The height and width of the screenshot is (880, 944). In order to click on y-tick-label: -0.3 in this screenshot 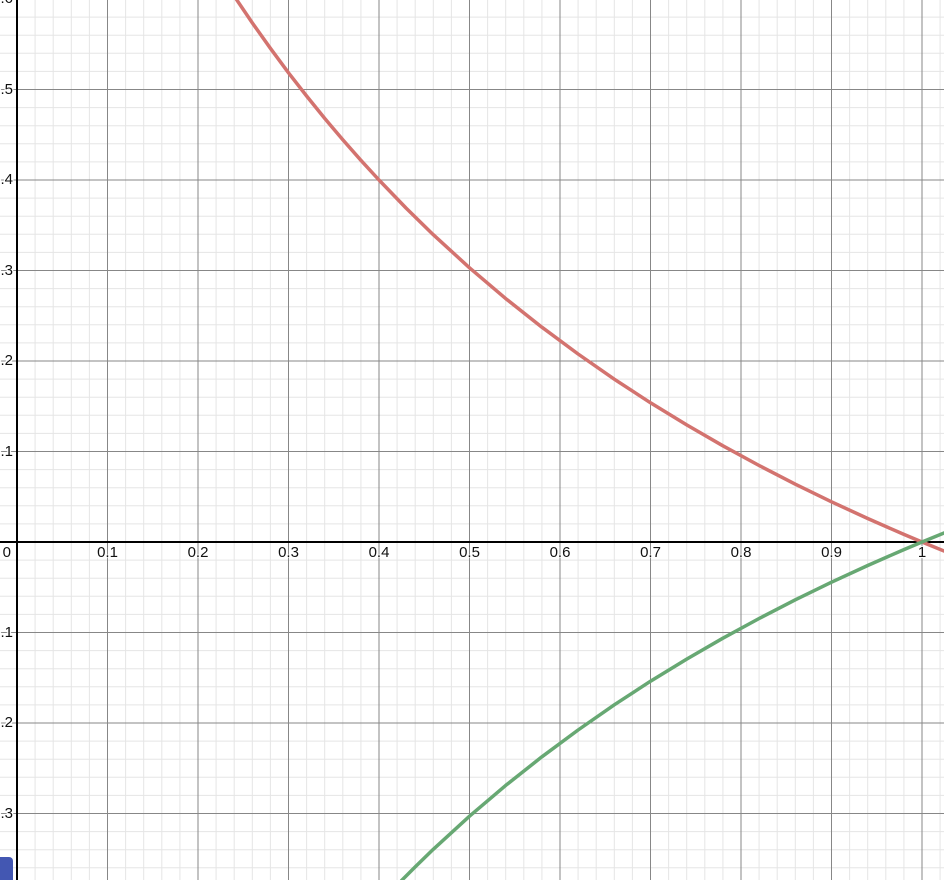, I will do `click(6, 813)`.